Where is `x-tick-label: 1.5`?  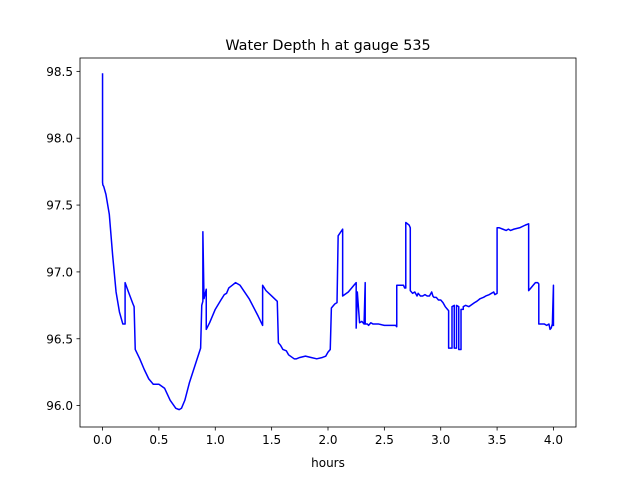
x-tick-label: 1.5 is located at coordinates (271, 440).